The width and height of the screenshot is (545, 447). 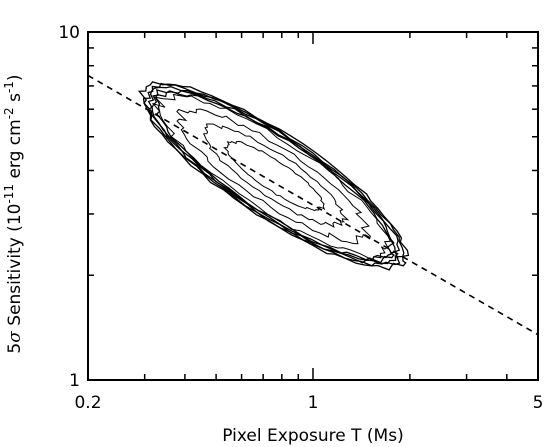 I want to click on y-label-text: Sensitivity (10, so click(x=15, y=268).